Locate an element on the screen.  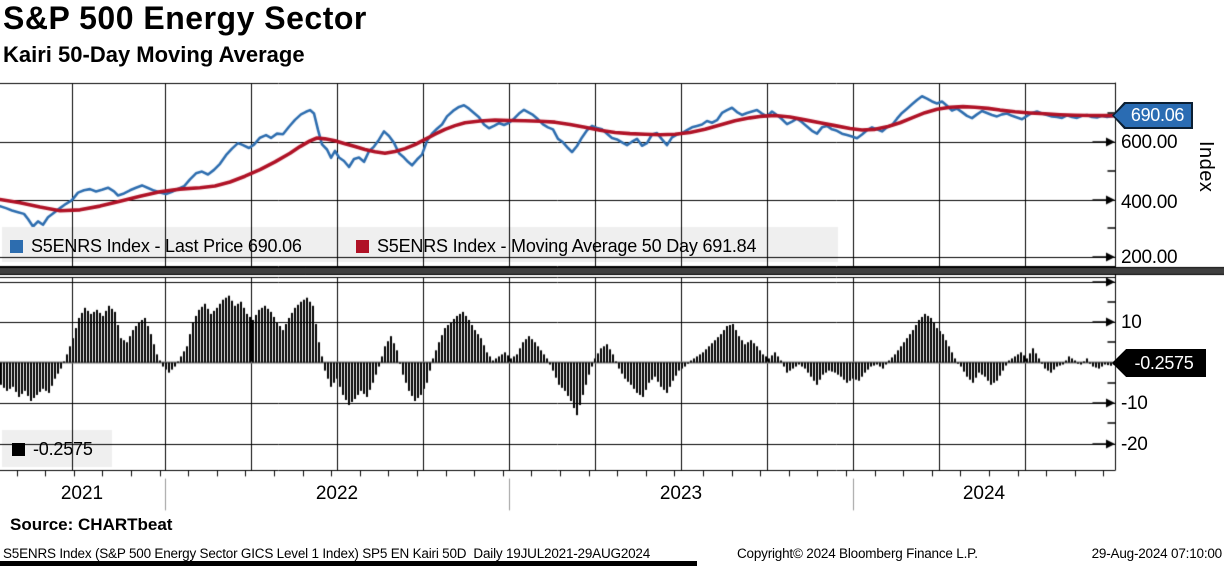
kairi-legend-label: -0.2575 is located at coordinates (63, 449).